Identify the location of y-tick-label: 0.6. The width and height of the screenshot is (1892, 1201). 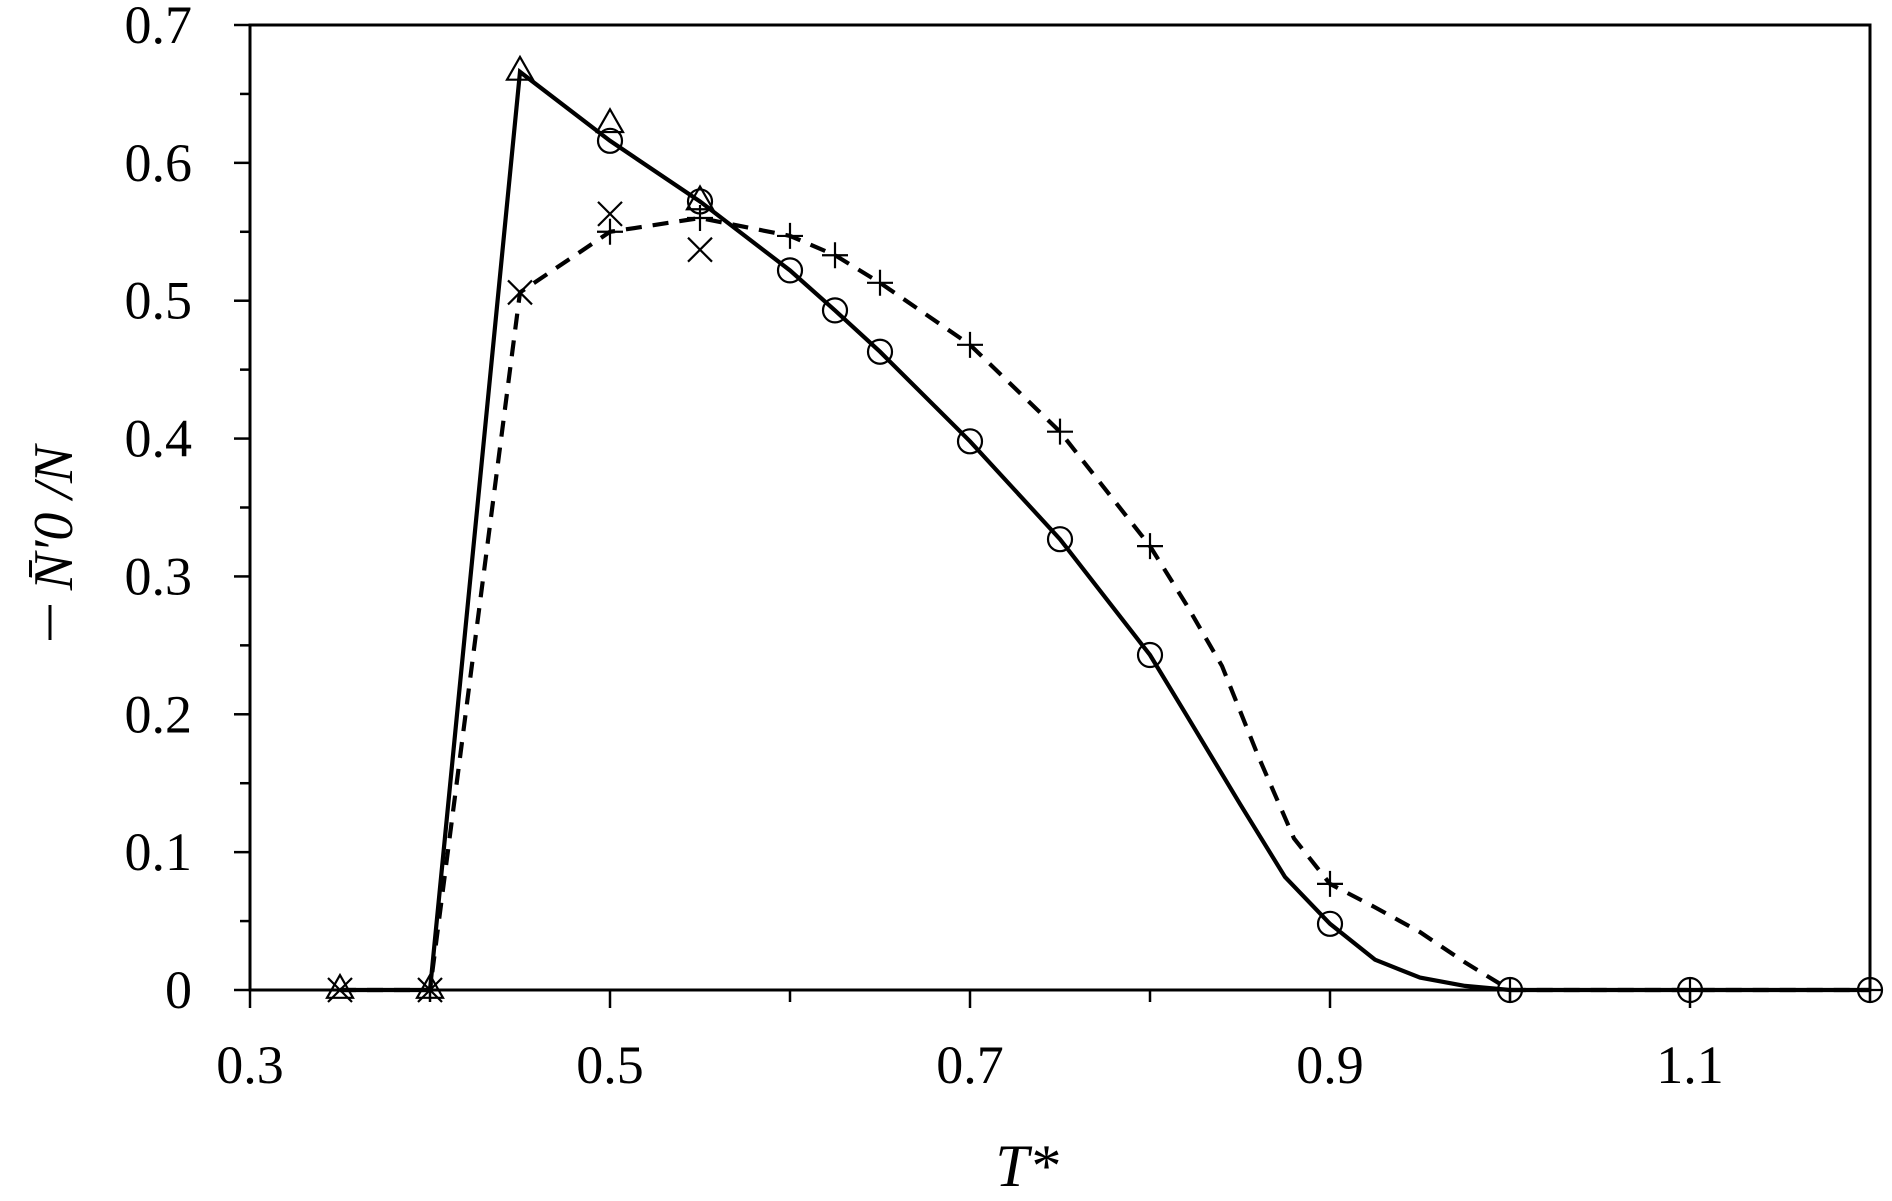
(159, 163).